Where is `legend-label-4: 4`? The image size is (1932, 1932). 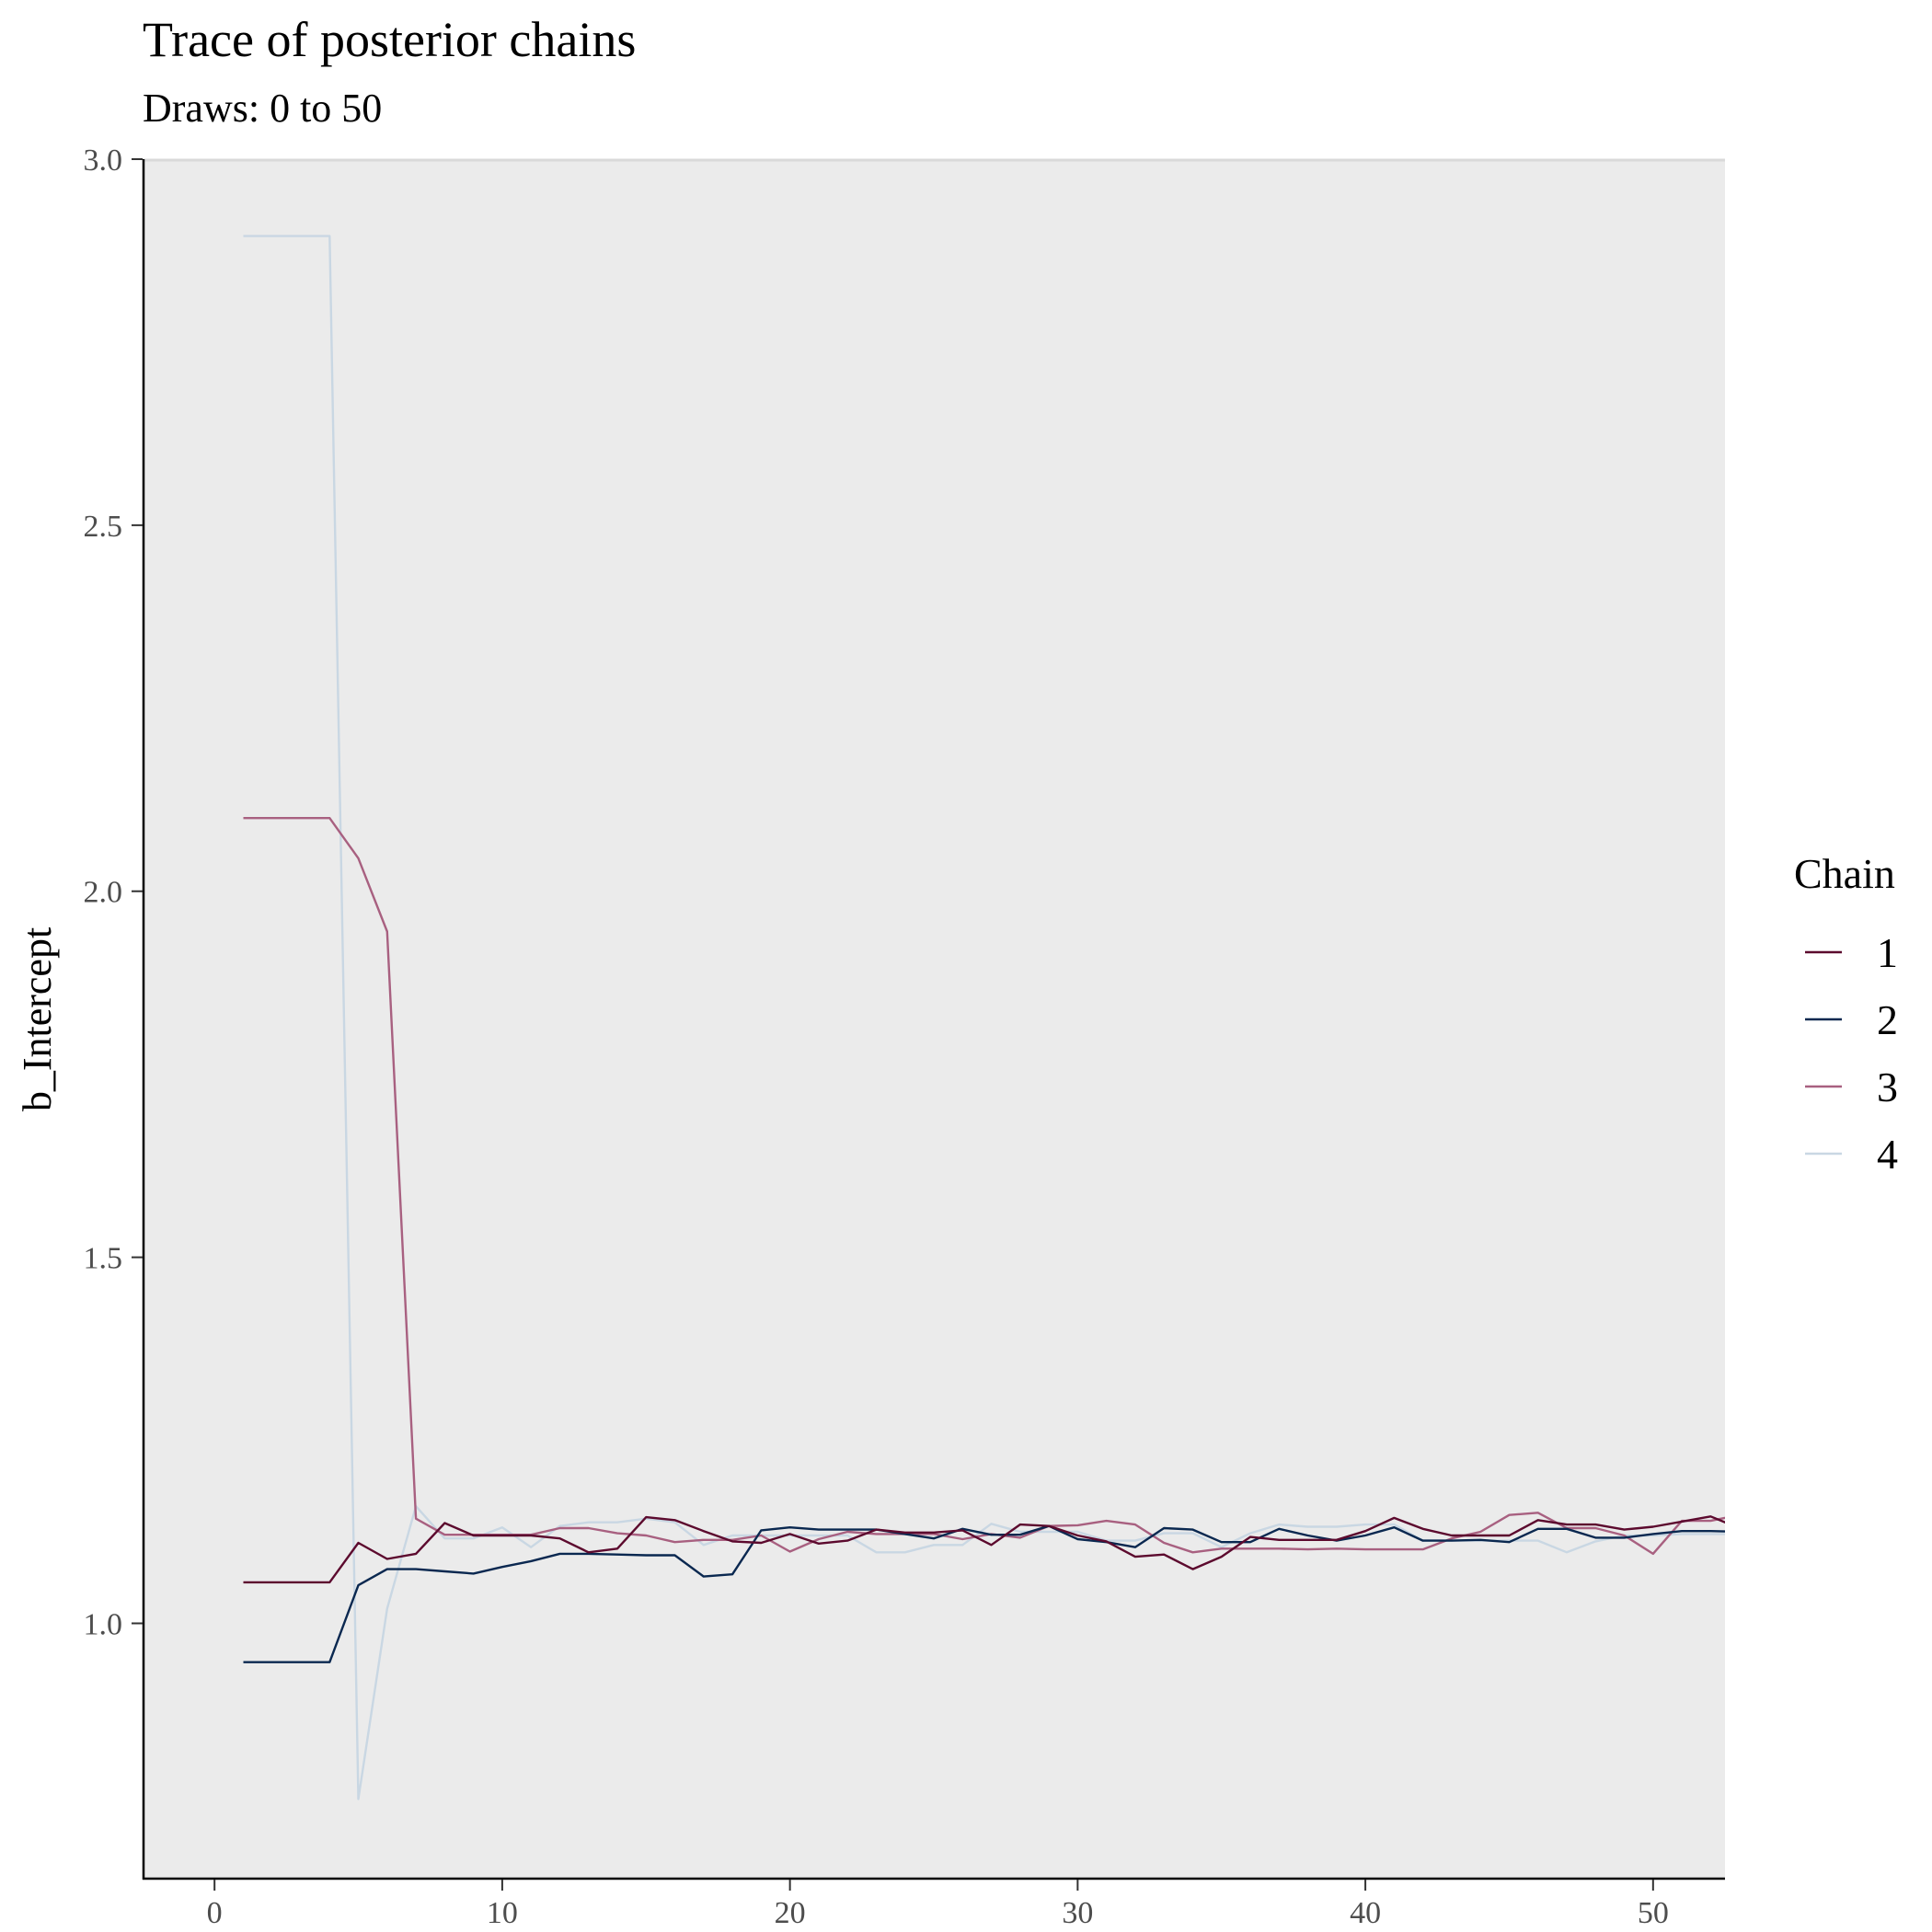 legend-label-4: 4 is located at coordinates (1887, 1154).